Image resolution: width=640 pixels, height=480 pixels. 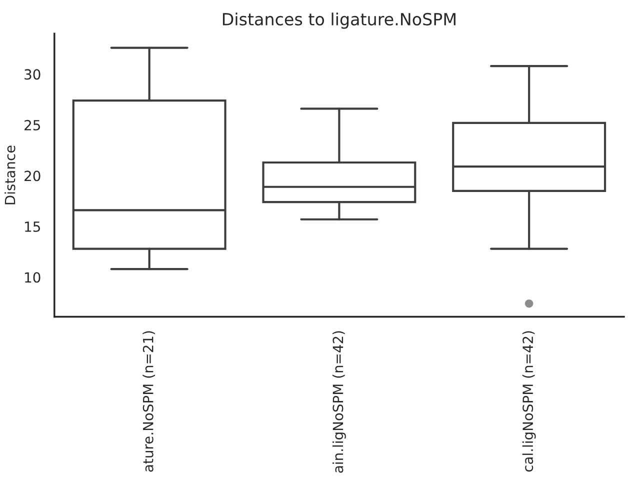 What do you see at coordinates (32, 227) in the screenshot?
I see `y-tick-label: 15` at bounding box center [32, 227].